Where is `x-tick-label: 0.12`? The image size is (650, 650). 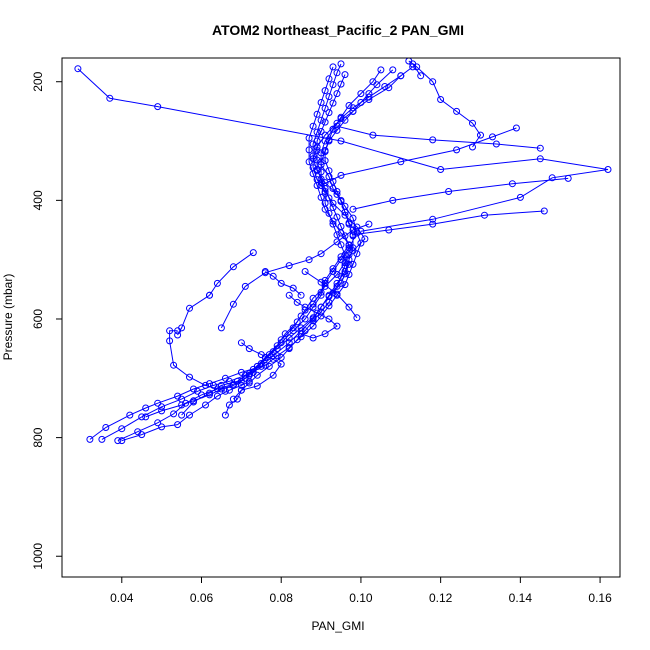
x-tick-label: 0.12 is located at coordinates (441, 598).